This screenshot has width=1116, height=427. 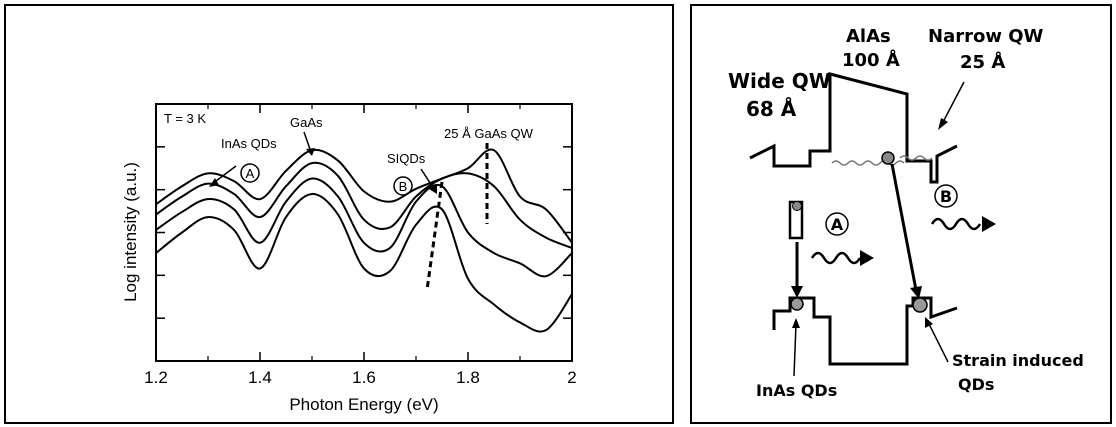 I want to click on electron-dot-narrow, so click(x=888, y=158).